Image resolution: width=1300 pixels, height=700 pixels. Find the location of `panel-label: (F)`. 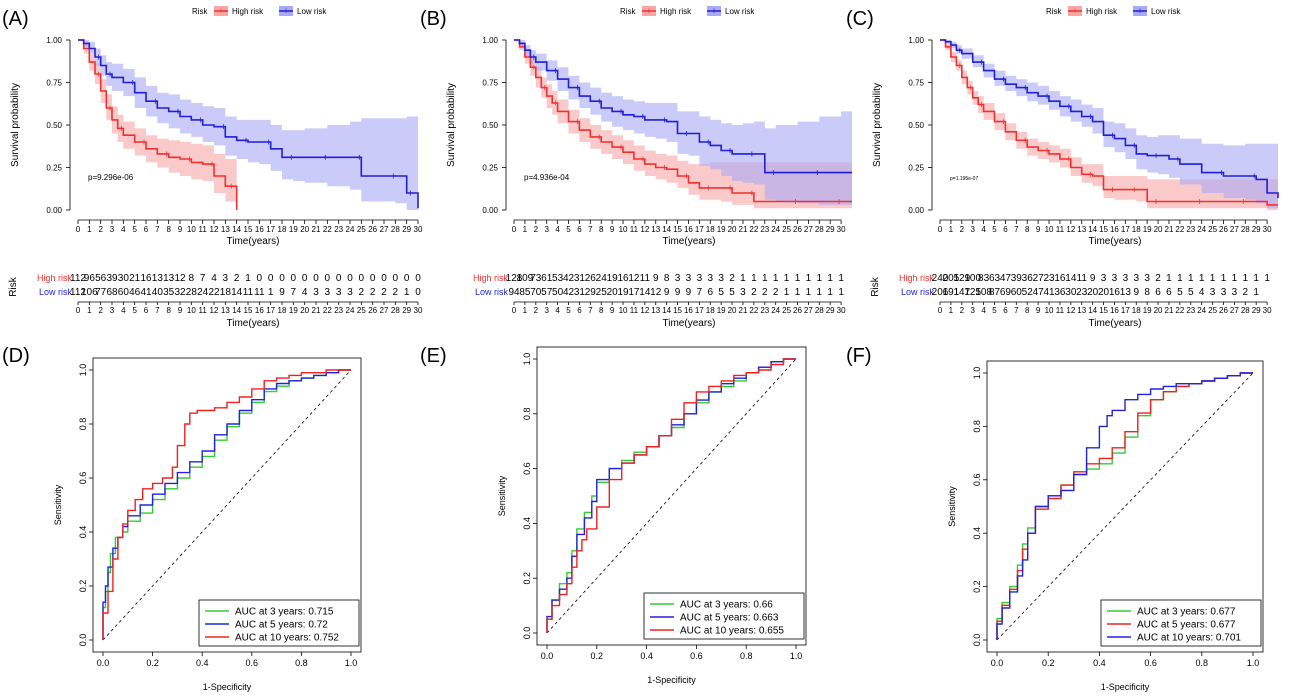

panel-label: (F) is located at coordinates (859, 356).